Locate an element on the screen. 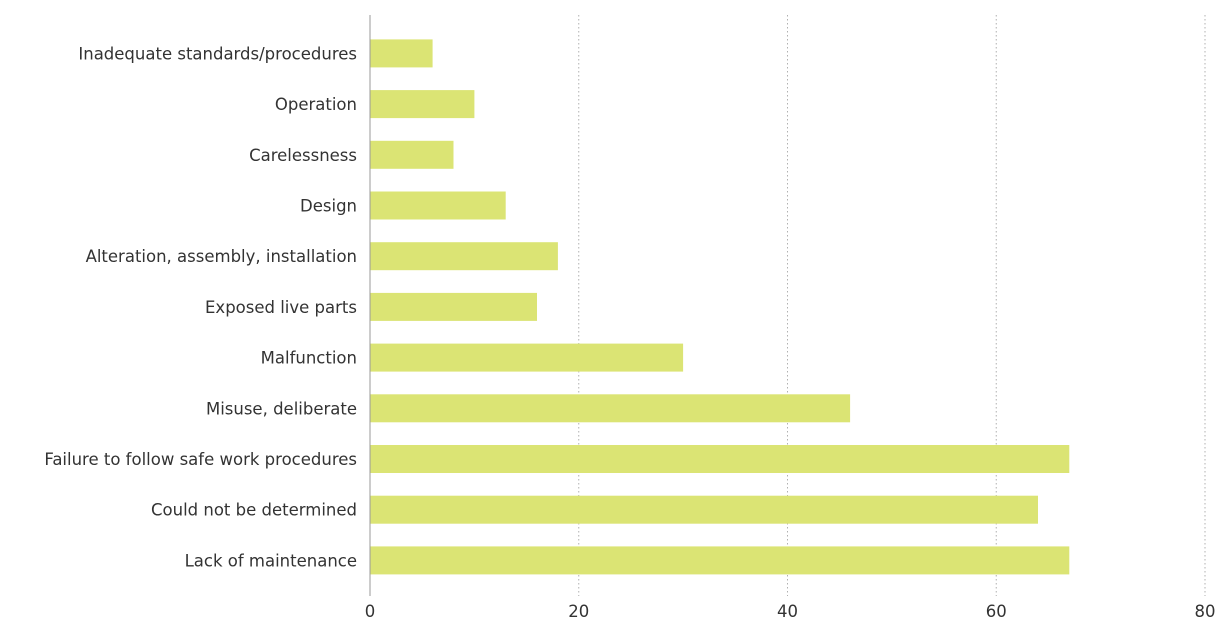 The height and width of the screenshot is (621, 1218). category-label-3: Design is located at coordinates (328, 206).